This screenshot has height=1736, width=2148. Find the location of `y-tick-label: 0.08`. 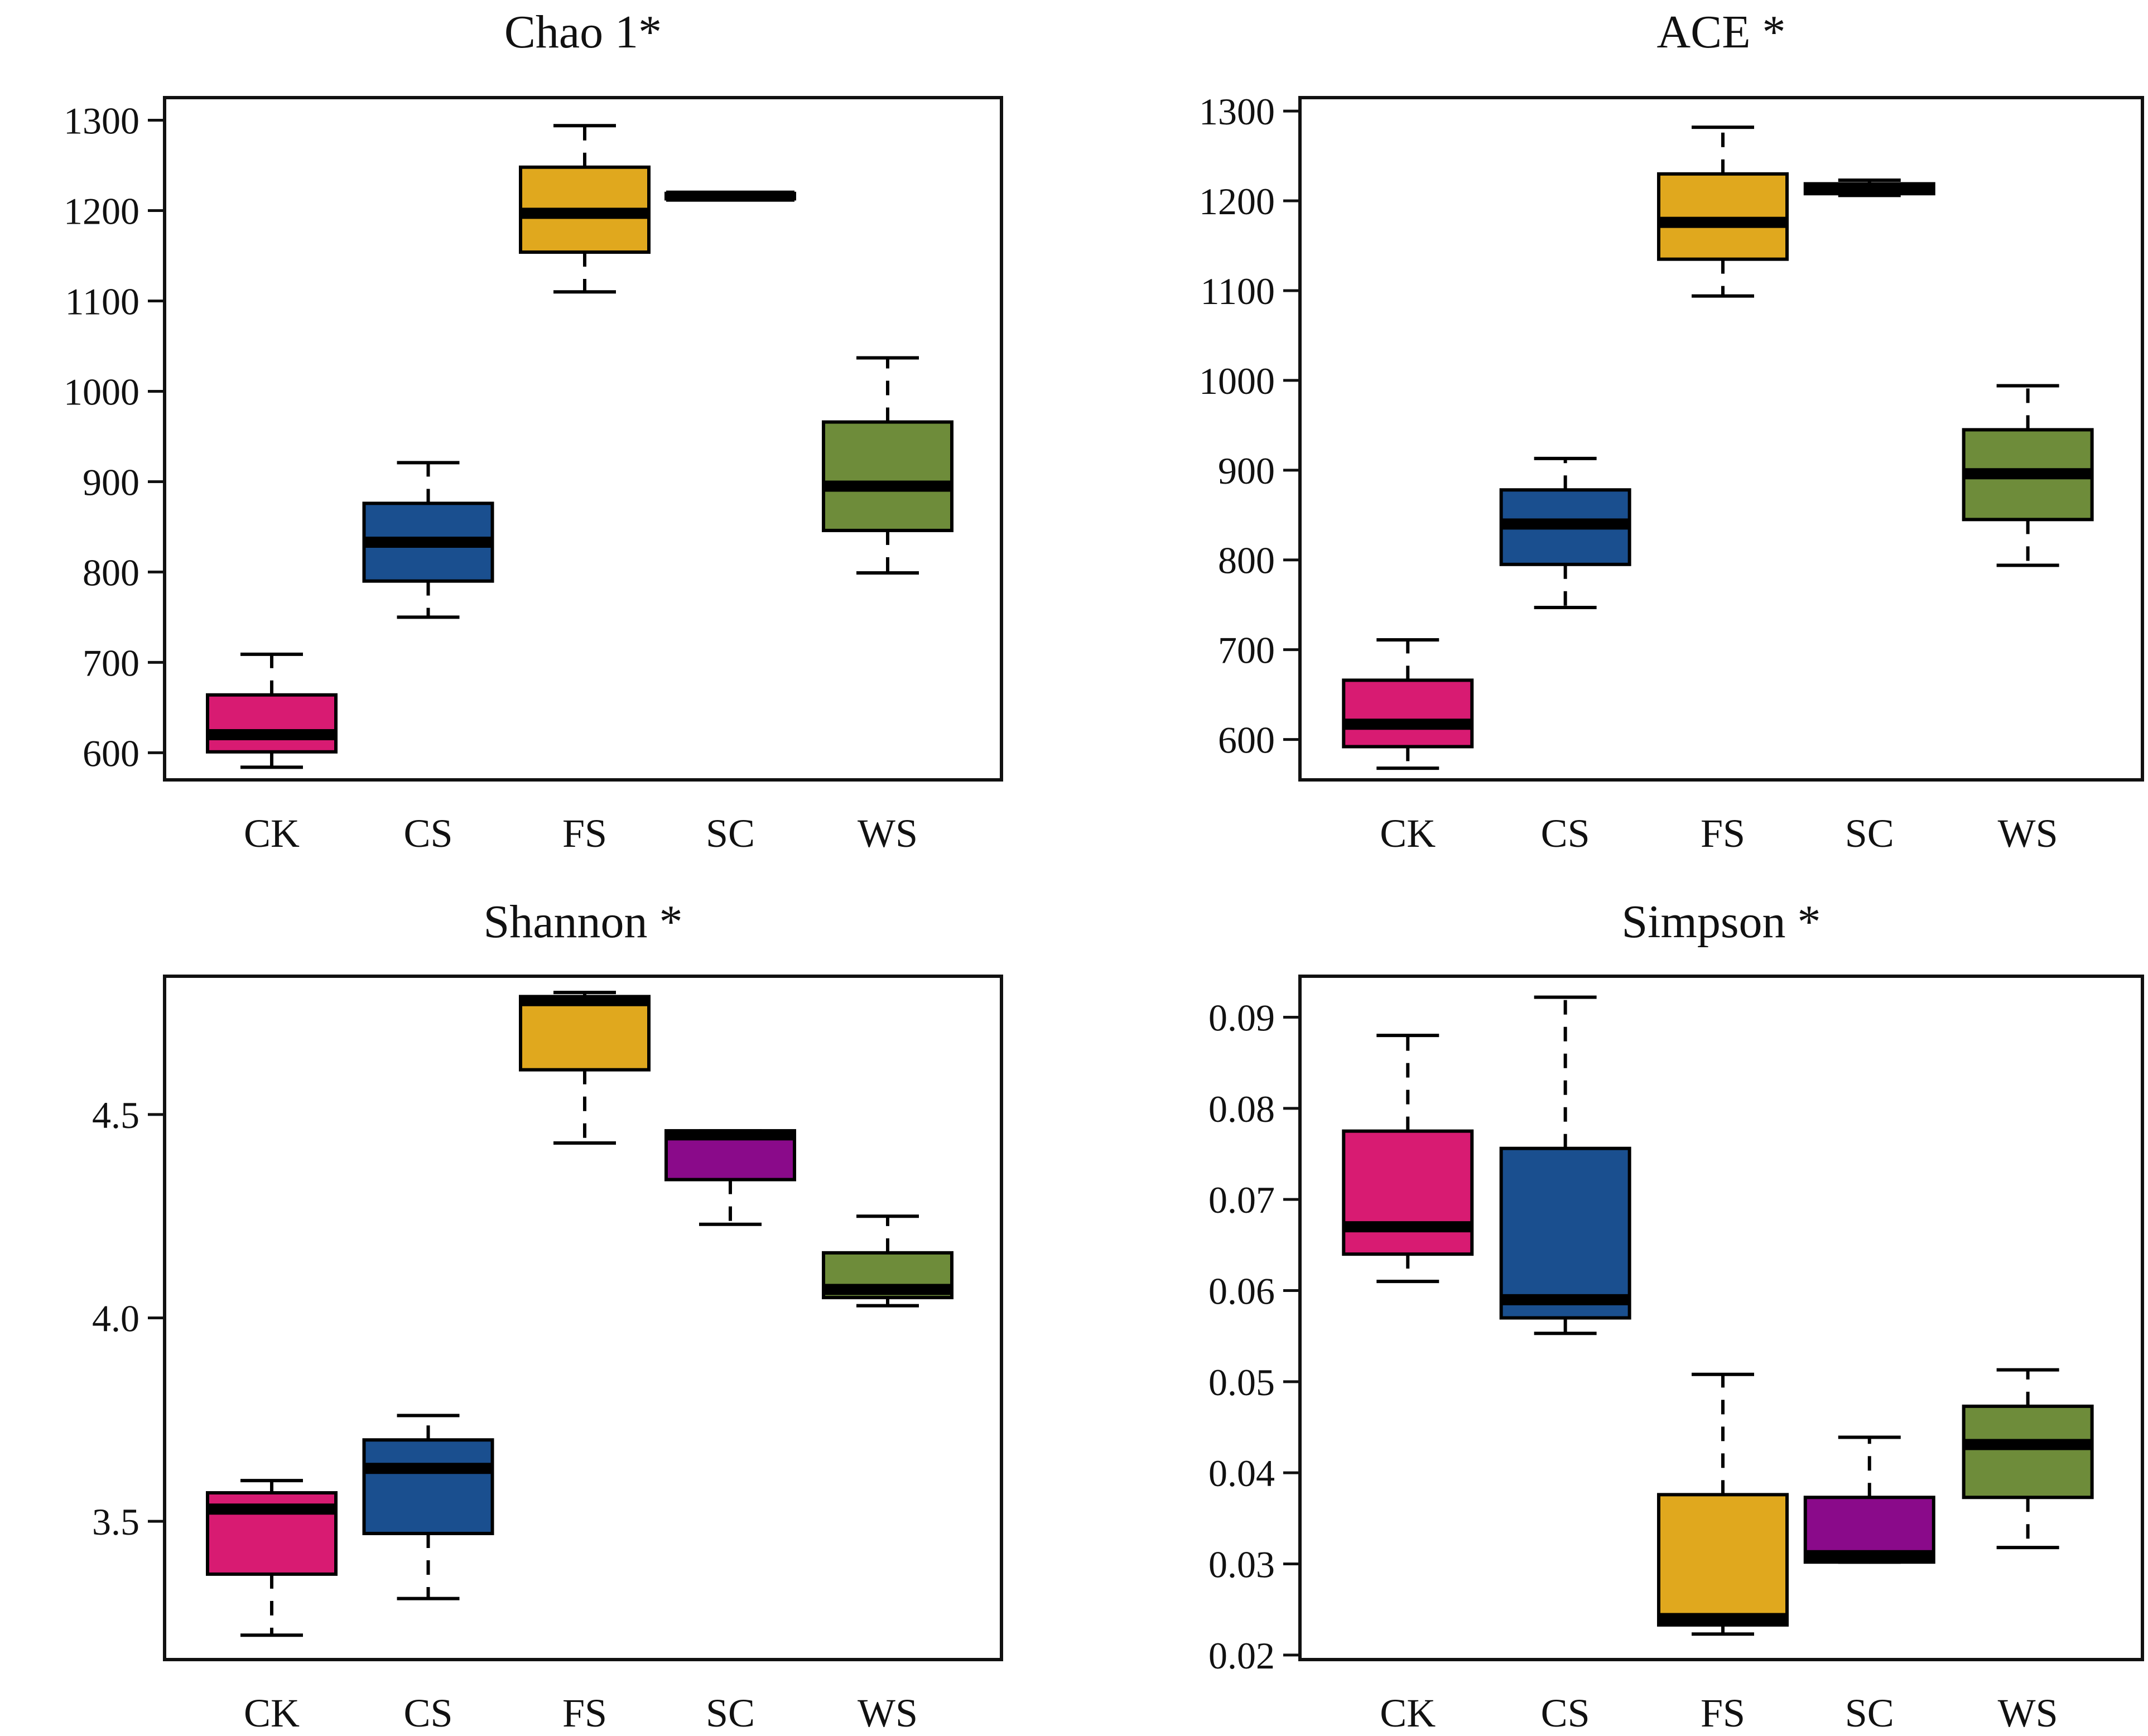

y-tick-label: 0.08 is located at coordinates (1241, 1109).